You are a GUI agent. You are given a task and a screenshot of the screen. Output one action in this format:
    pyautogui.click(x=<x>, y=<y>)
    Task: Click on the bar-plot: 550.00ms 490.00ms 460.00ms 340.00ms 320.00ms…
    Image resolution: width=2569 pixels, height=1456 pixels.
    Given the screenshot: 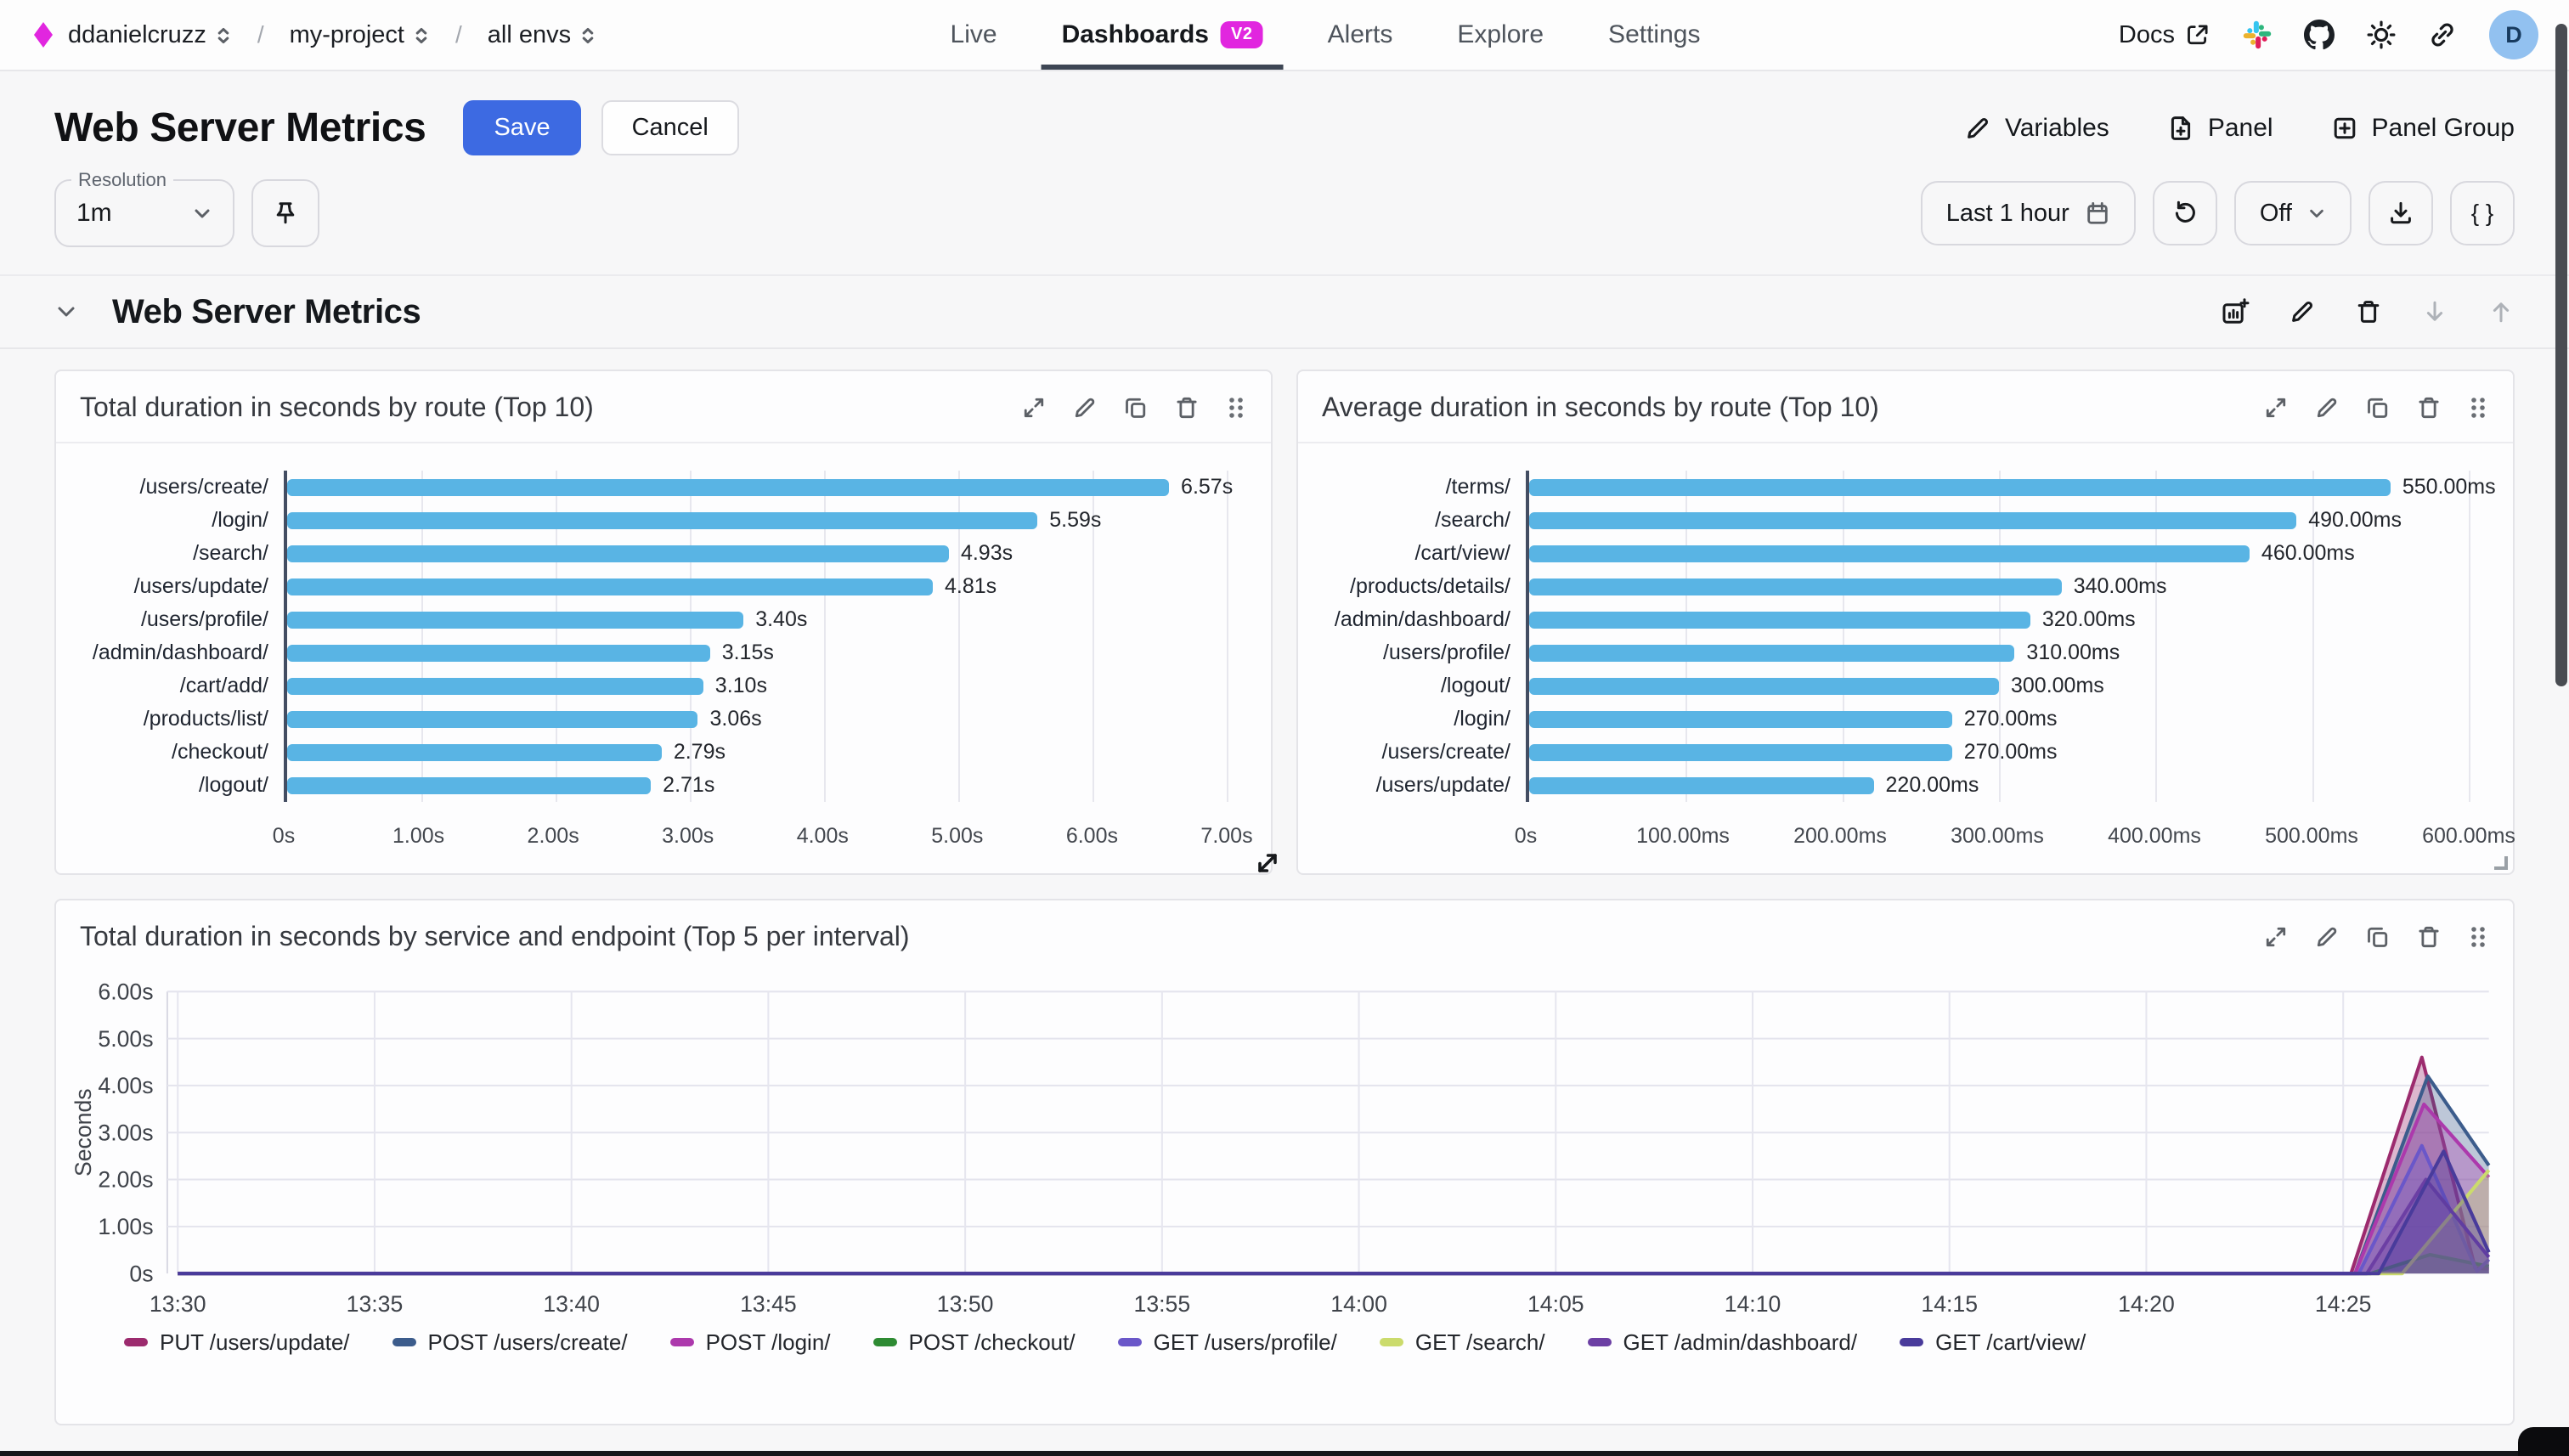 What is the action you would take?
    pyautogui.click(x=2011, y=637)
    